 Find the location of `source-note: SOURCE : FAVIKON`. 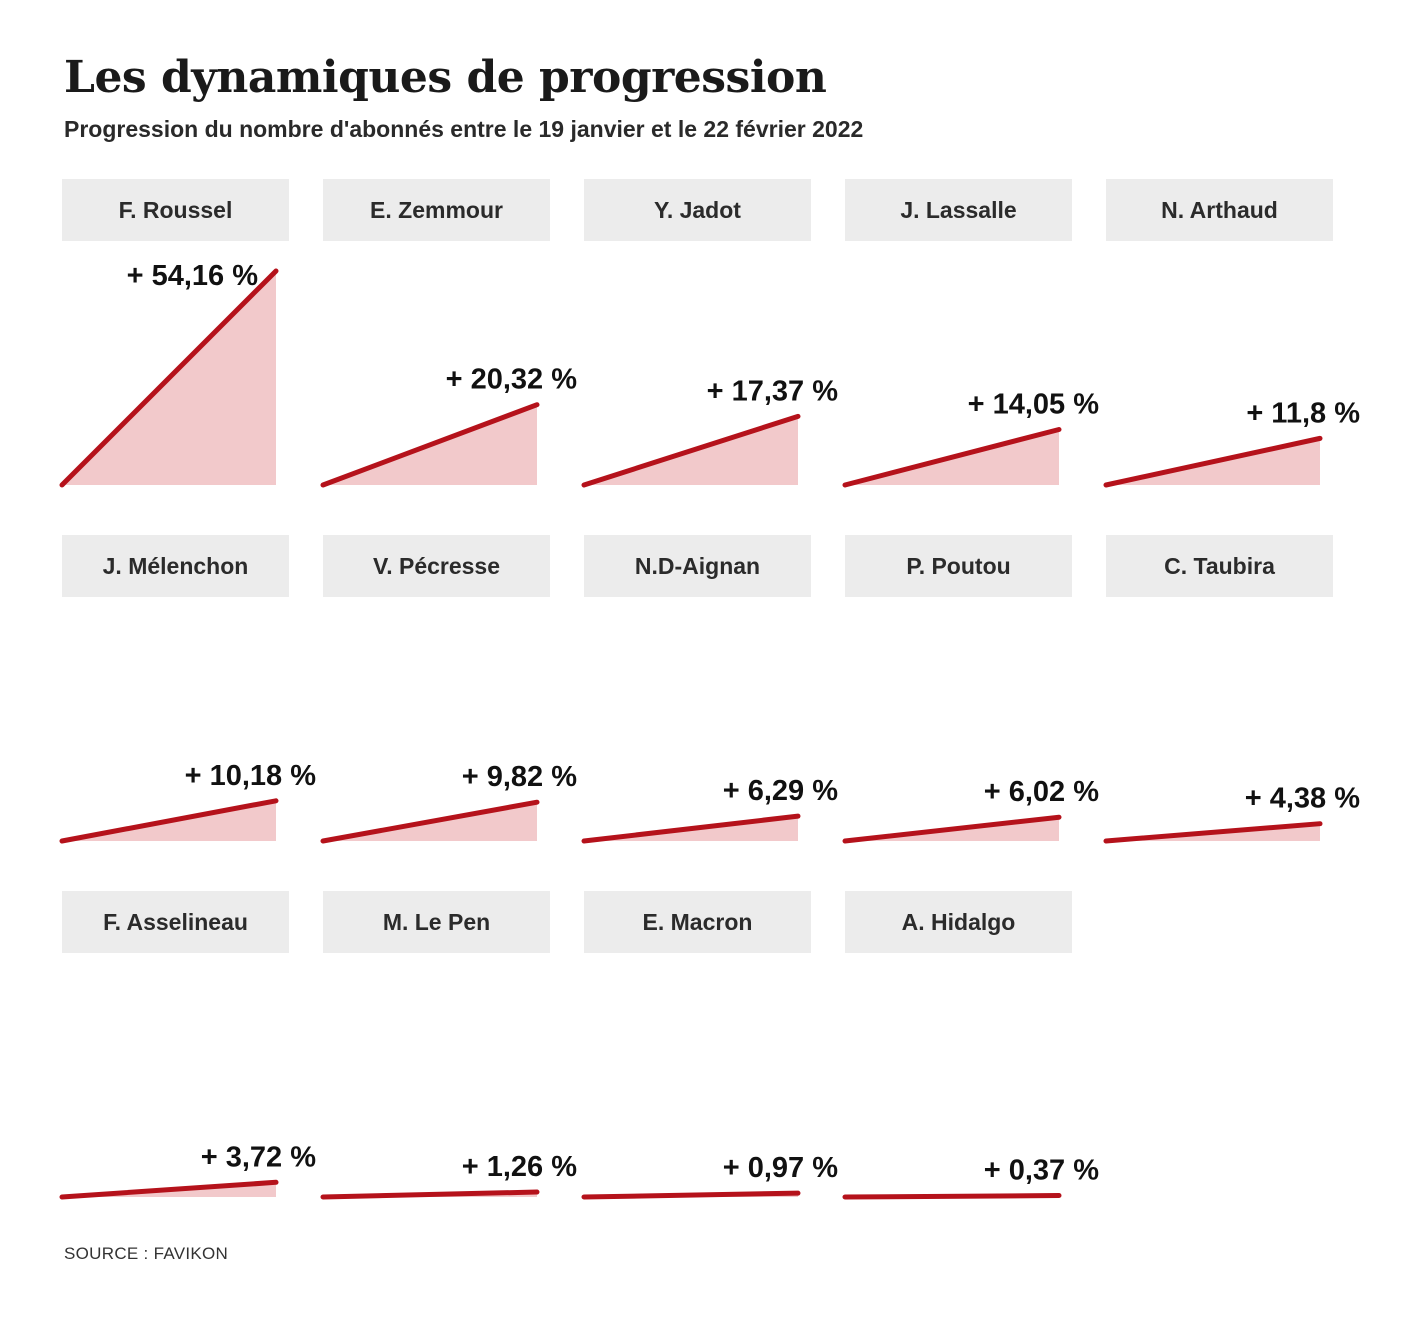

source-note: SOURCE : FAVIKON is located at coordinates (146, 1253).